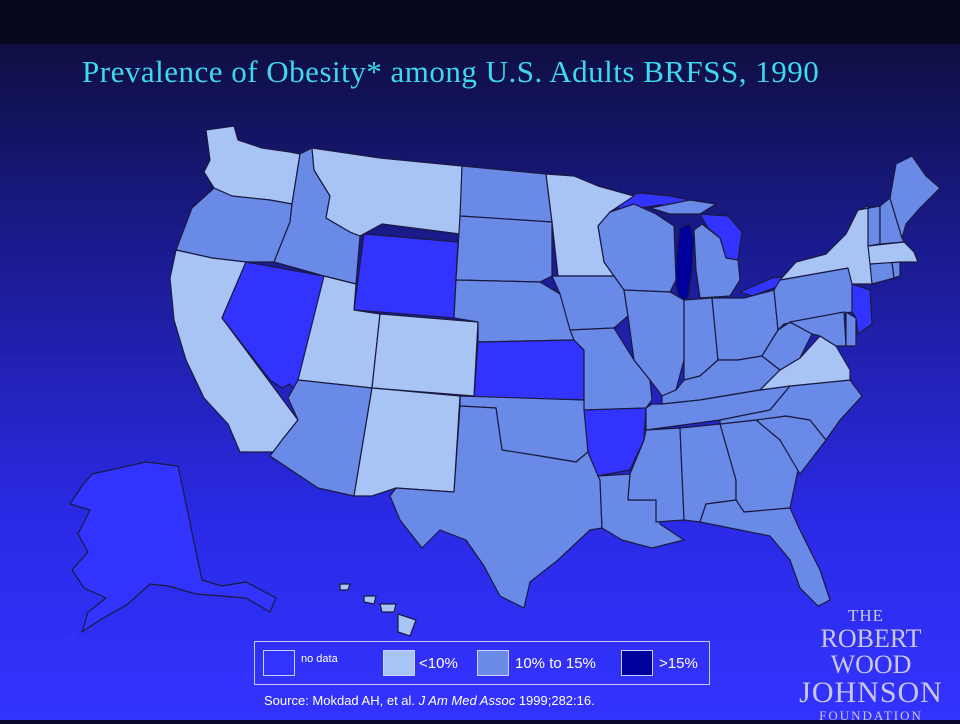 The width and height of the screenshot is (960, 724). I want to click on legend-swatch-no-data, so click(279, 663).